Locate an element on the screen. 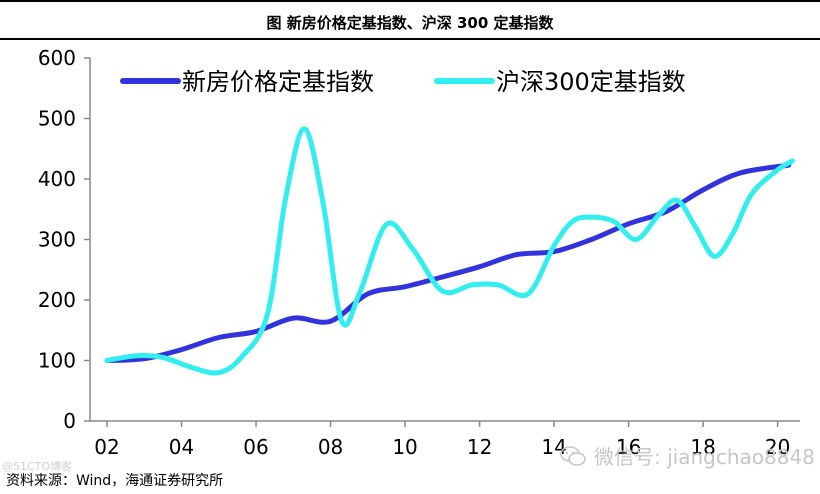 This screenshot has width=820, height=494. y-tick-label: 500 is located at coordinates (57, 119).